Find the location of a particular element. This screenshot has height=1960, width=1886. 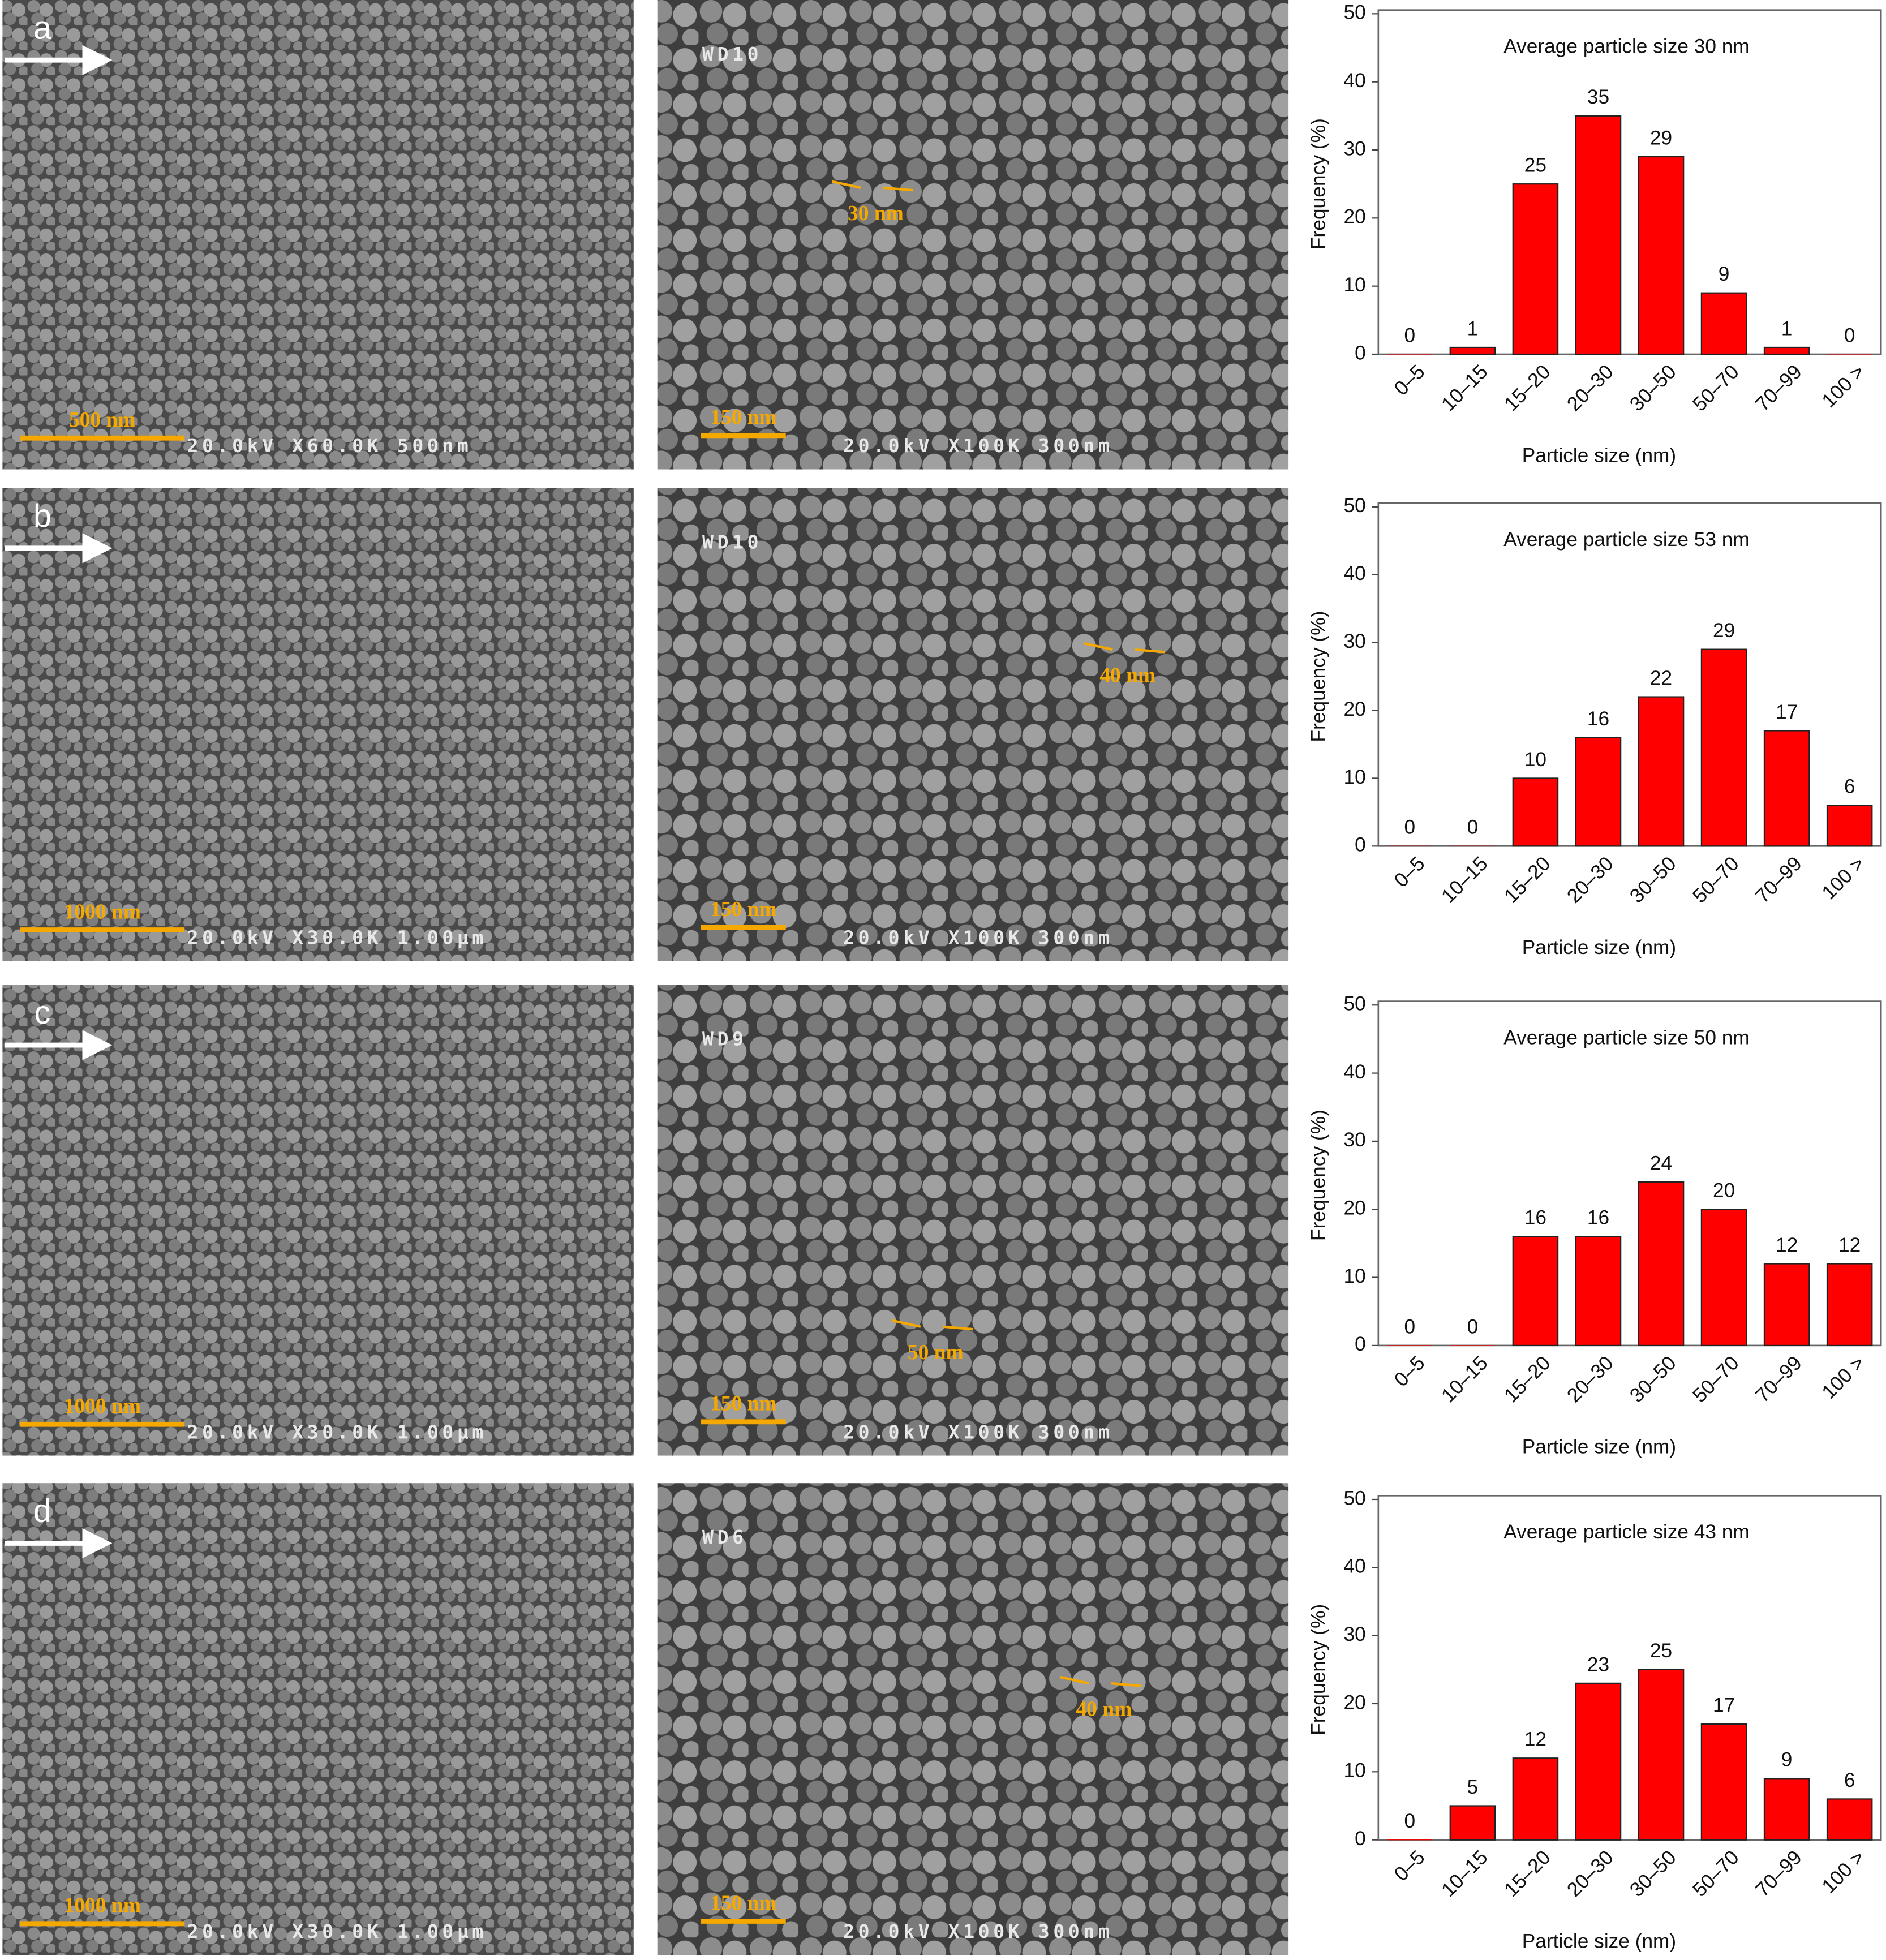

x-tick-label: 20–30 is located at coordinates (1590, 881).